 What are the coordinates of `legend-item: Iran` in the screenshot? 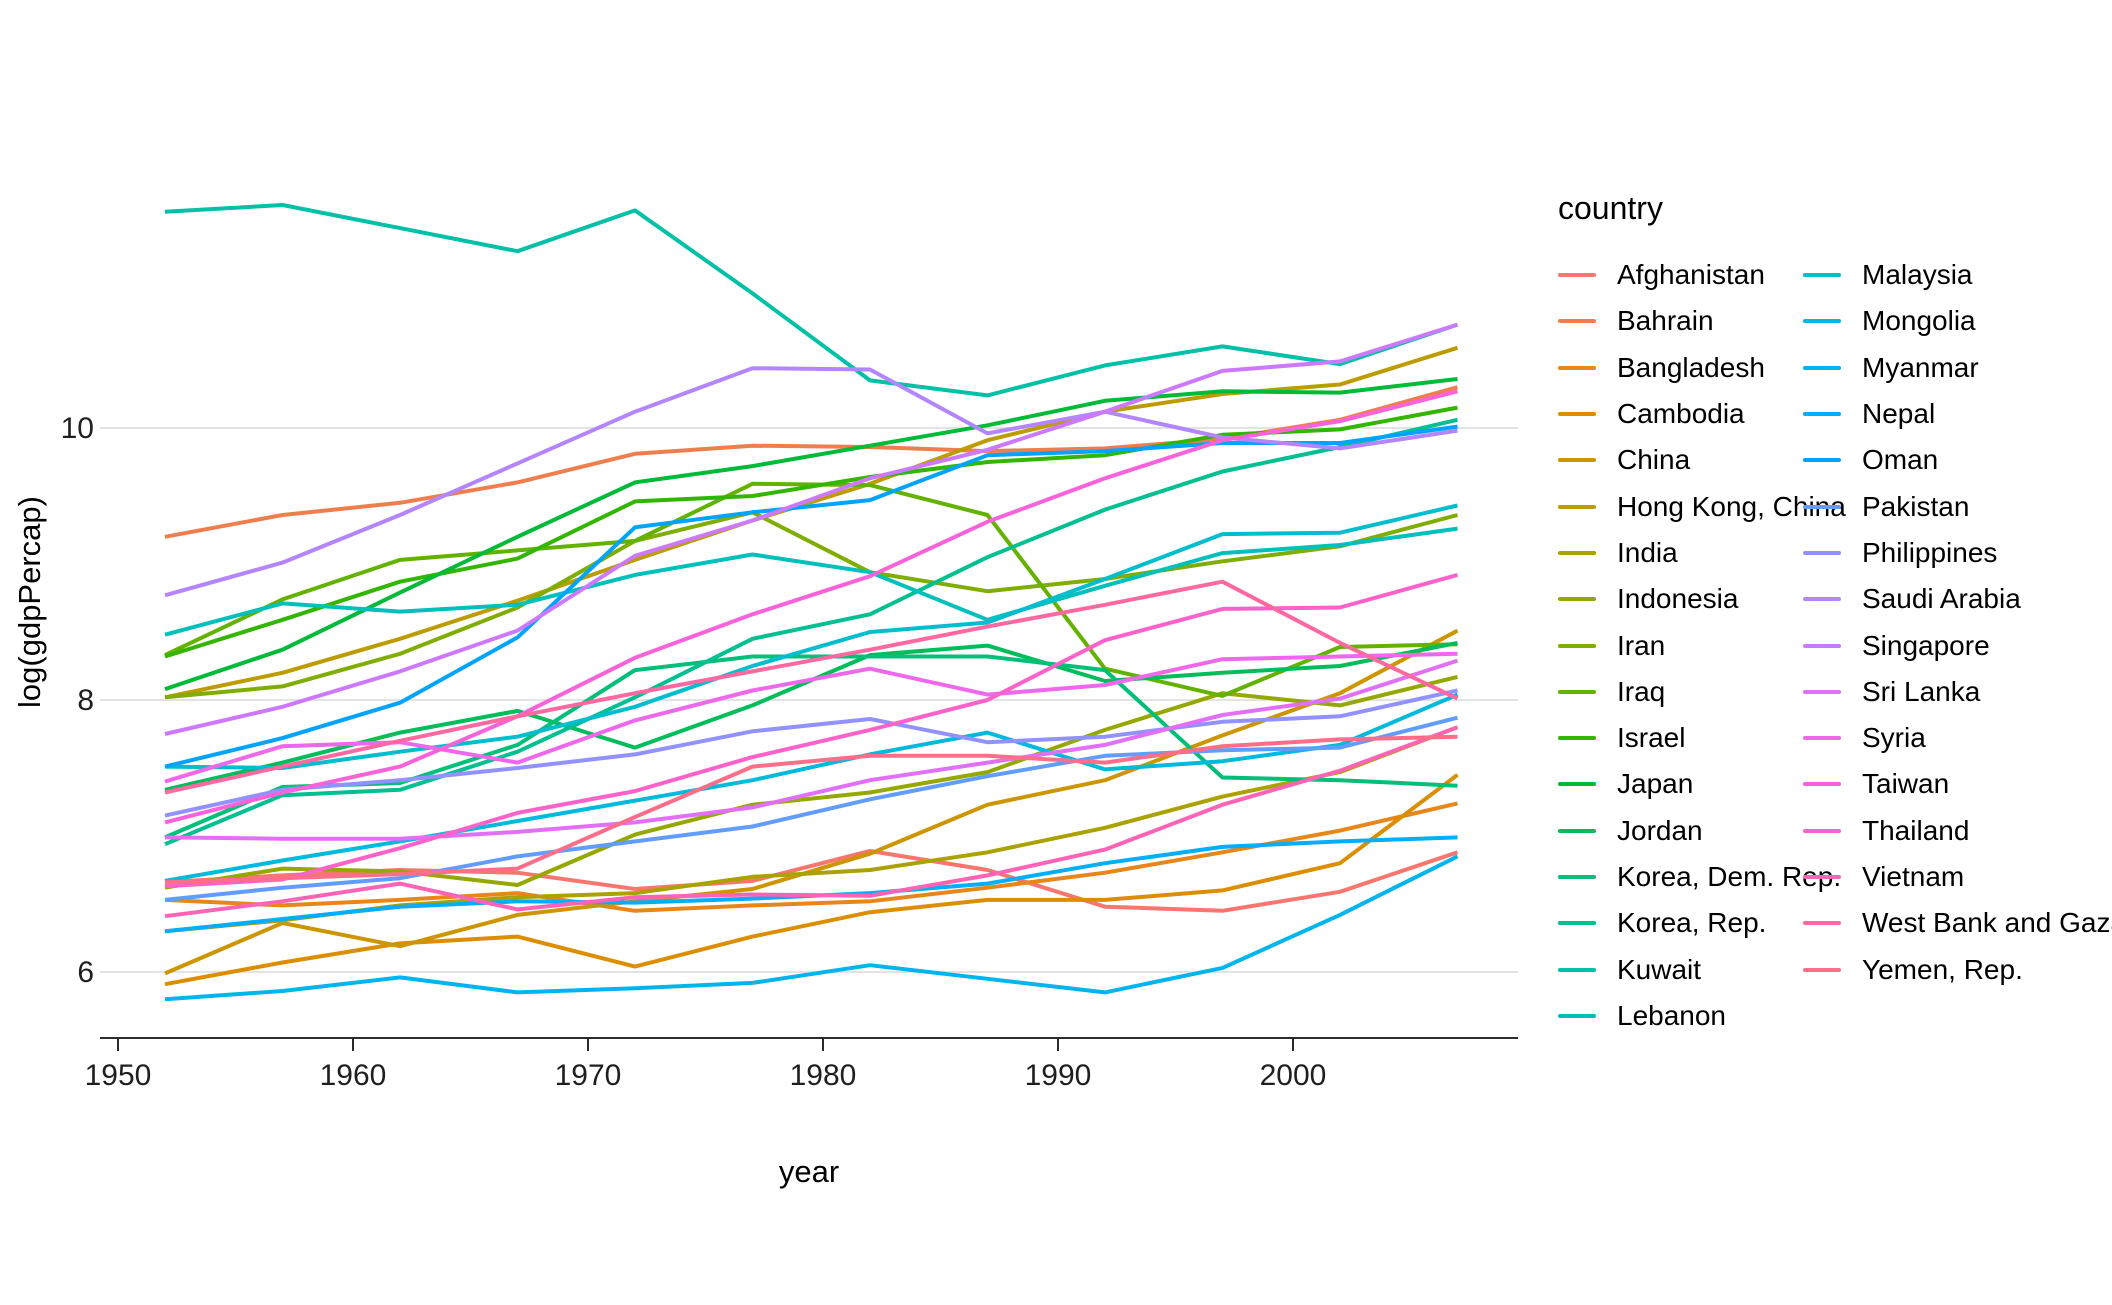 It's located at (1680, 645).